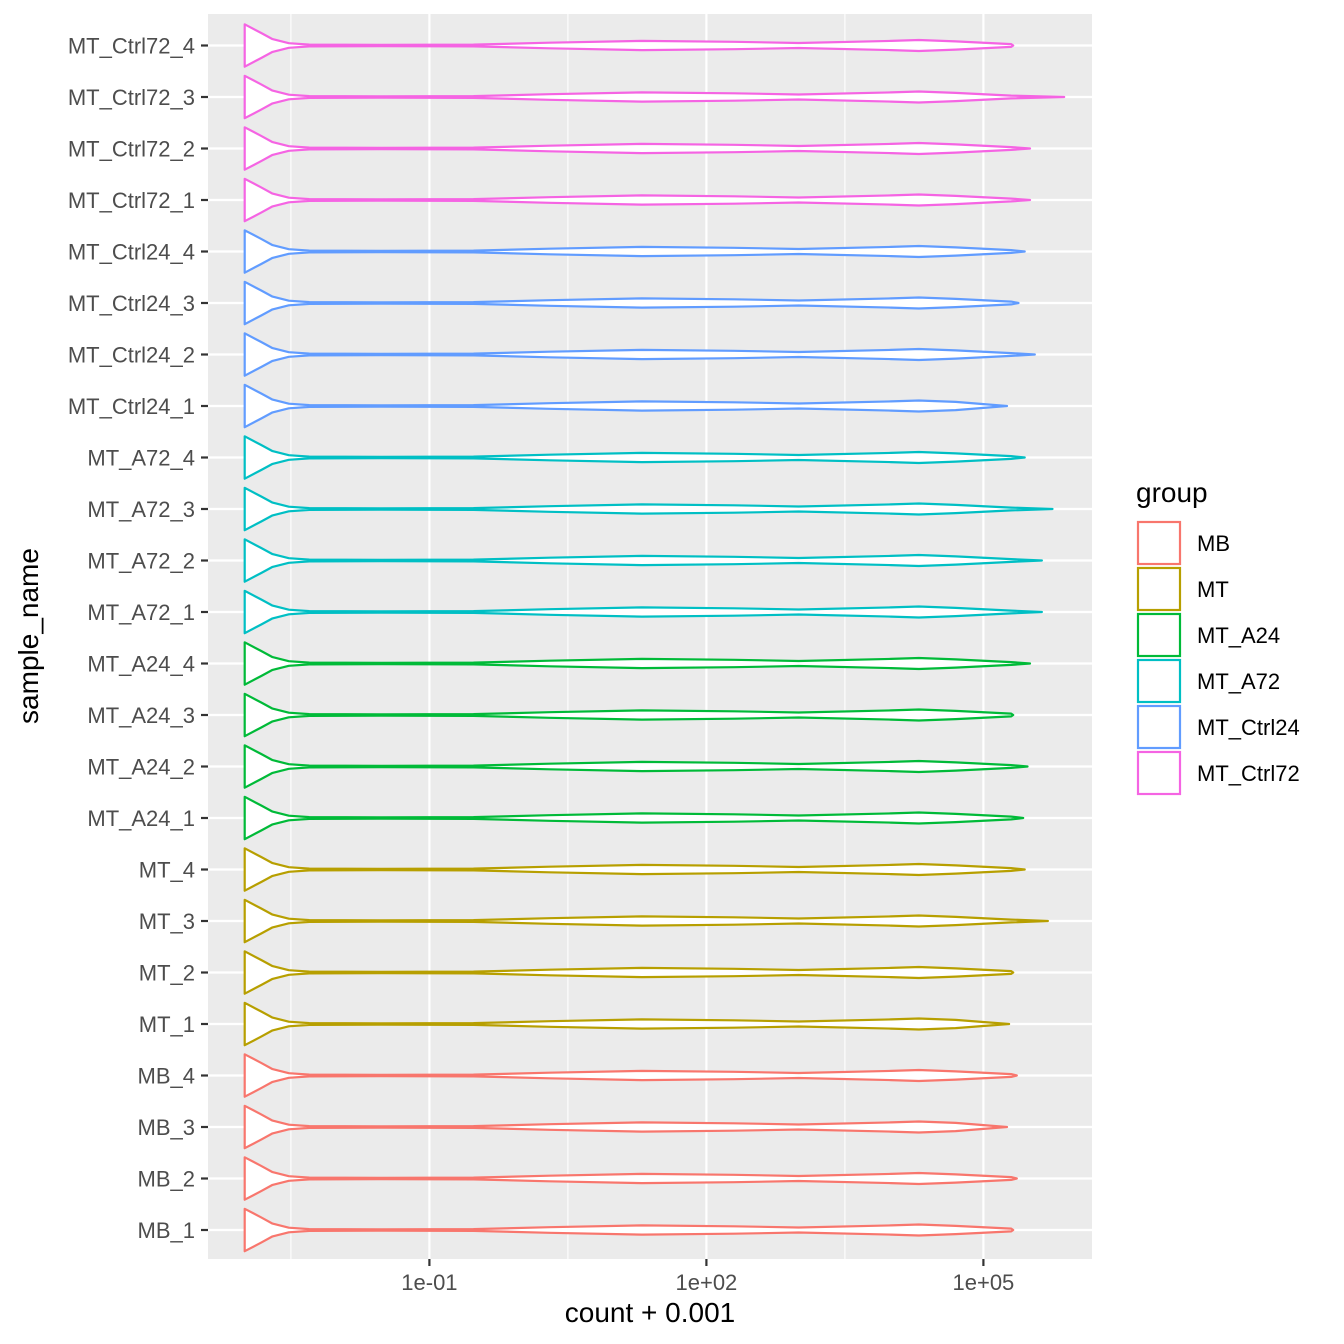  I want to click on x-tick-label: 1e-01, so click(429, 1282).